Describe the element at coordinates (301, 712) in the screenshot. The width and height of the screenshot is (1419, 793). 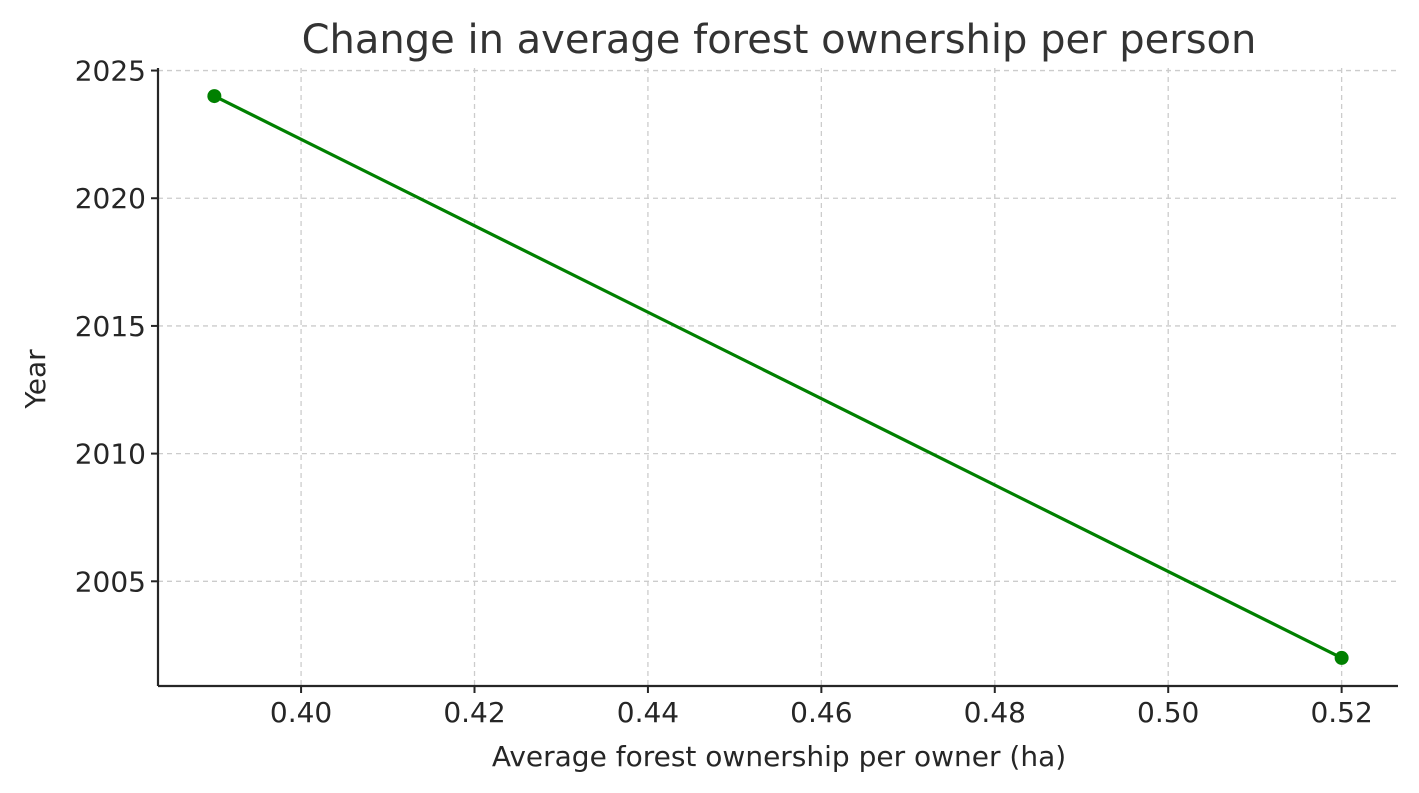
I see `x-tick-label: 0.40` at that location.